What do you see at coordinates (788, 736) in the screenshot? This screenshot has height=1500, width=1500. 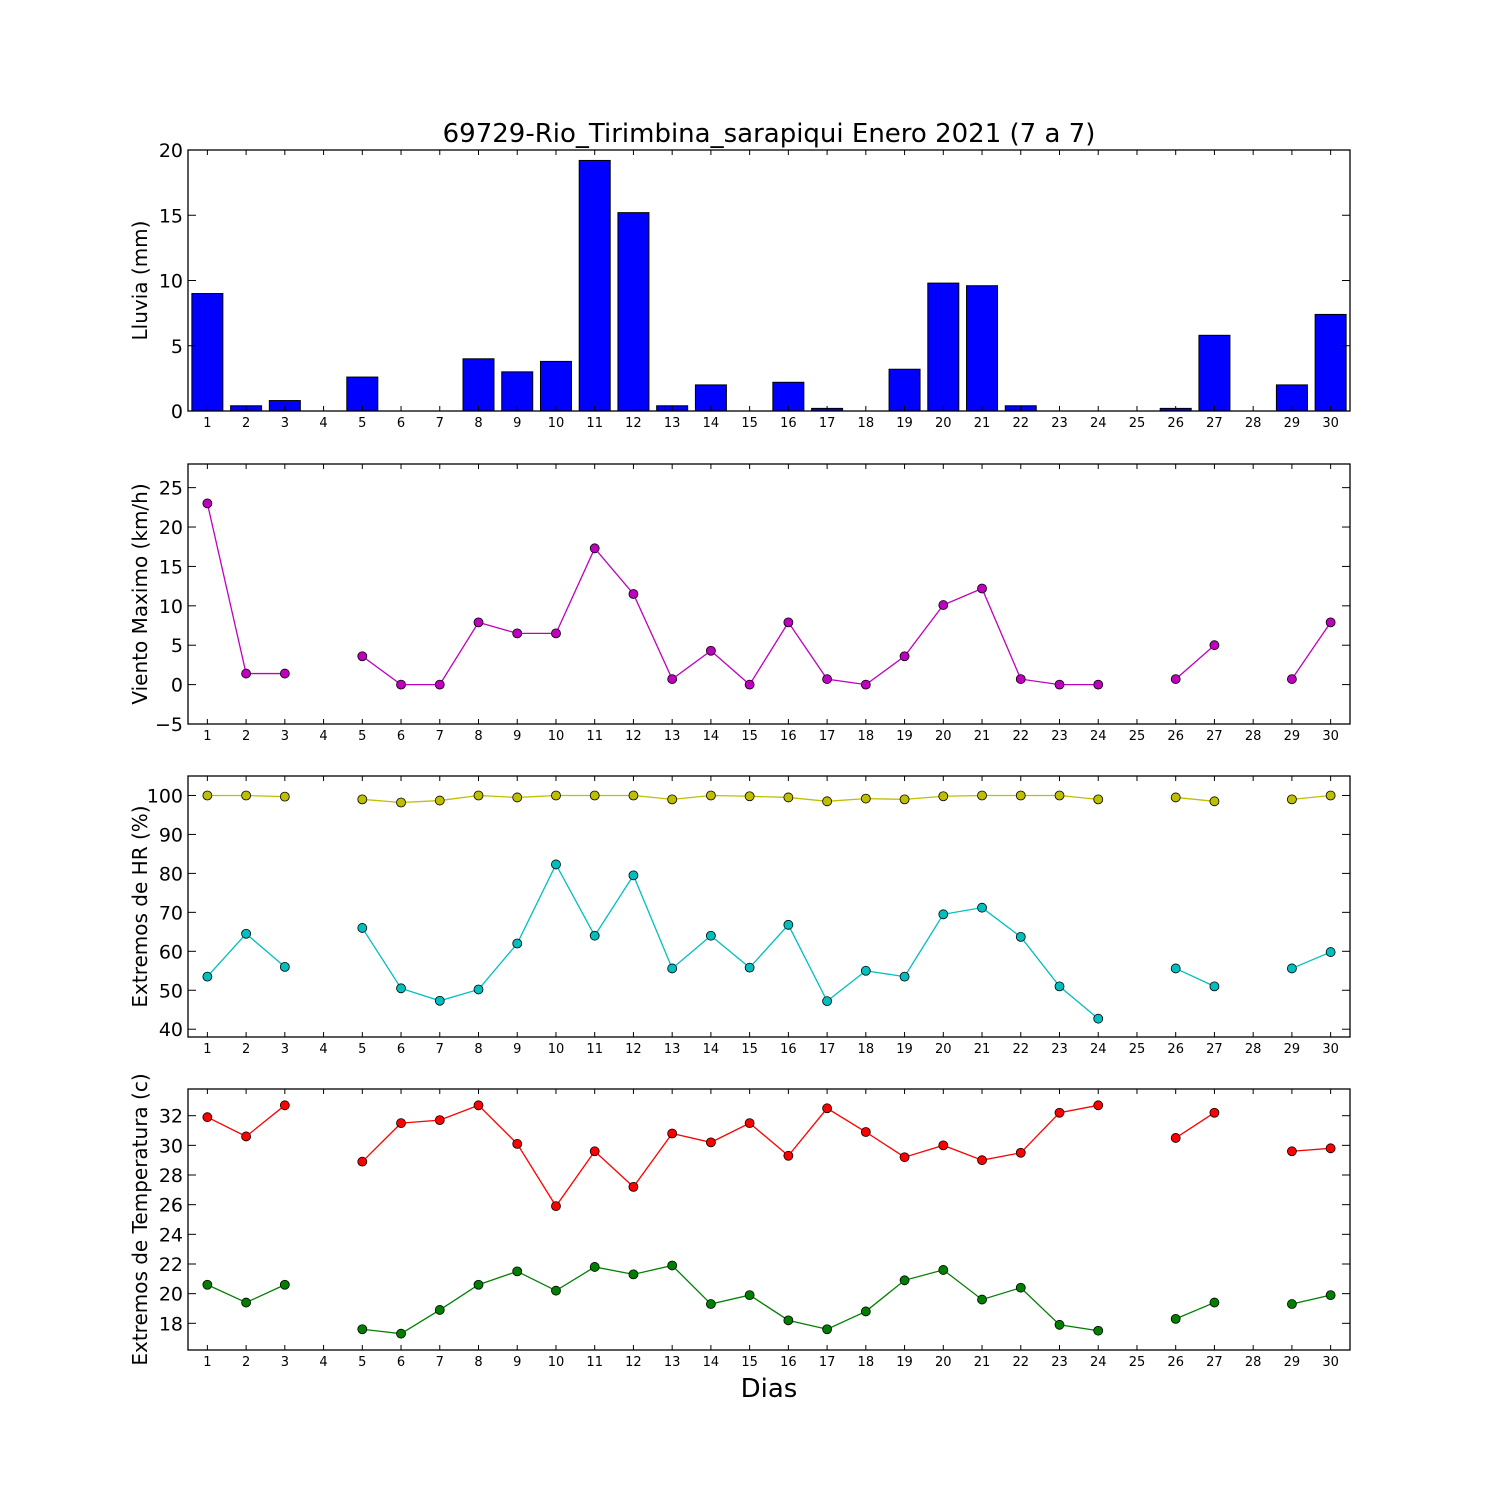 I see `x-tick-label: 16` at bounding box center [788, 736].